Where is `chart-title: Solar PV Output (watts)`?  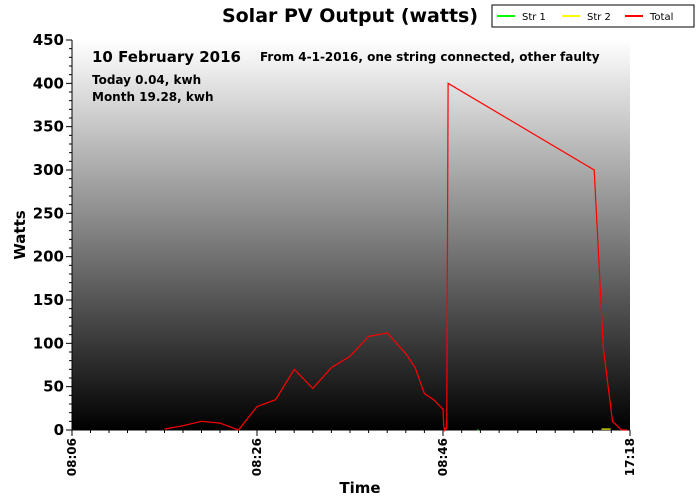 chart-title: Solar PV Output (watts) is located at coordinates (350, 16).